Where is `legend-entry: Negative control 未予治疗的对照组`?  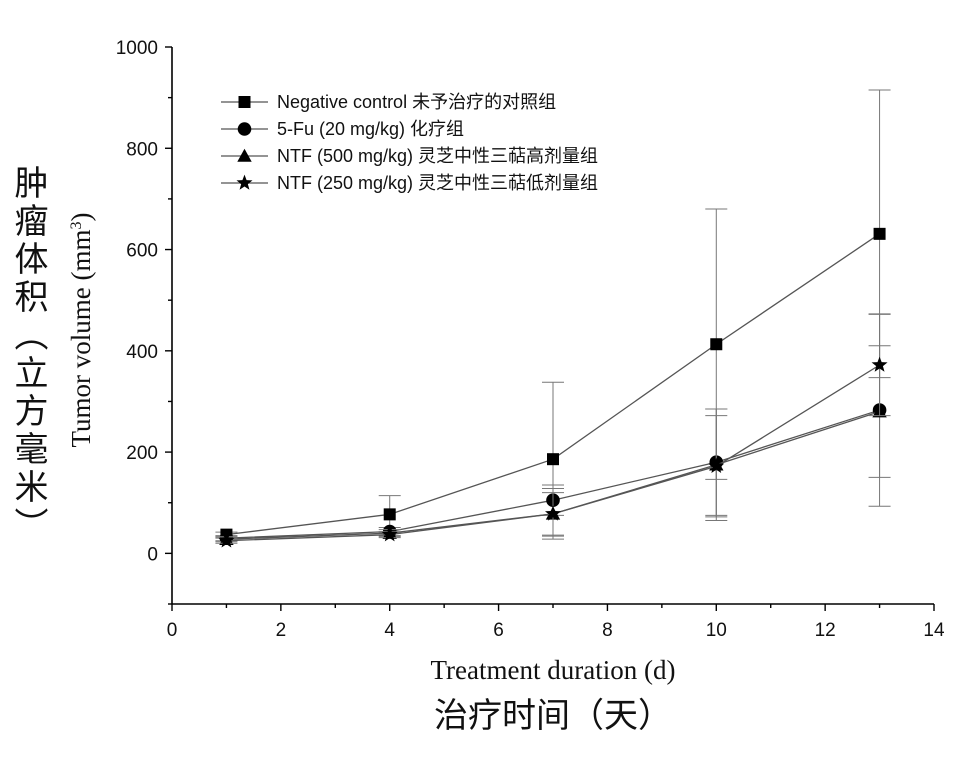 legend-entry: Negative control 未予治疗的对照组 is located at coordinates (388, 102).